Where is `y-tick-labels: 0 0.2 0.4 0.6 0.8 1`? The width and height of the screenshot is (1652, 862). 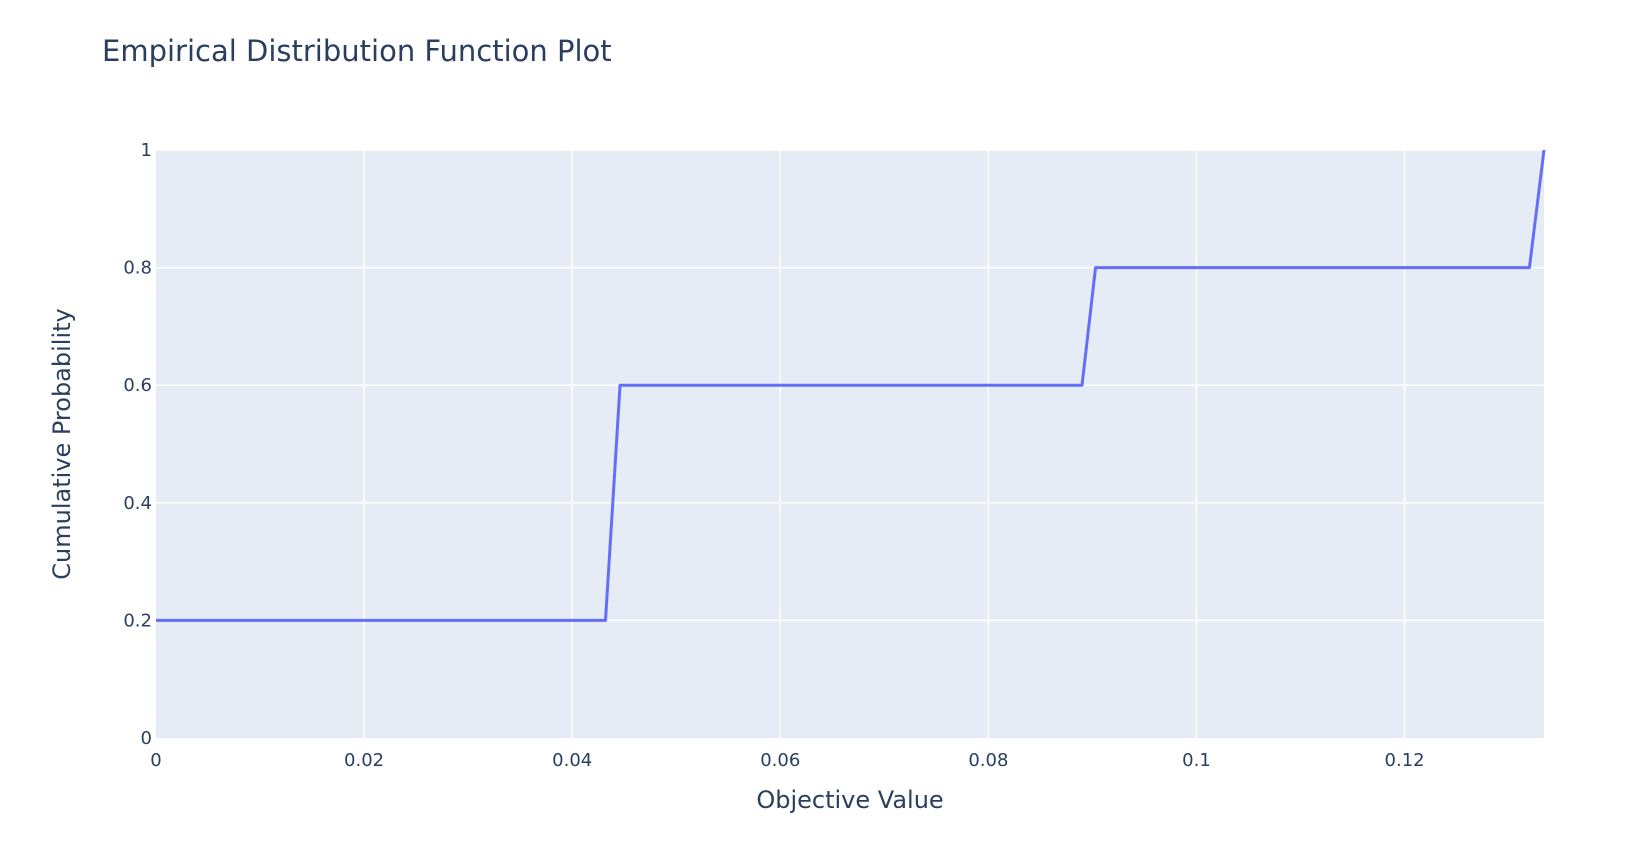
y-tick-labels: 0 0.2 0.4 0.6 0.8 1 is located at coordinates (137, 444).